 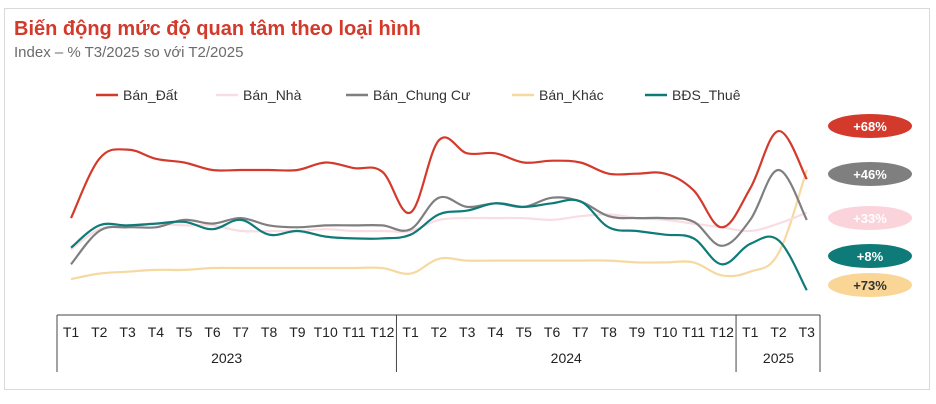 I want to click on legend-label-0: Bán_Đất, so click(x=150, y=95).